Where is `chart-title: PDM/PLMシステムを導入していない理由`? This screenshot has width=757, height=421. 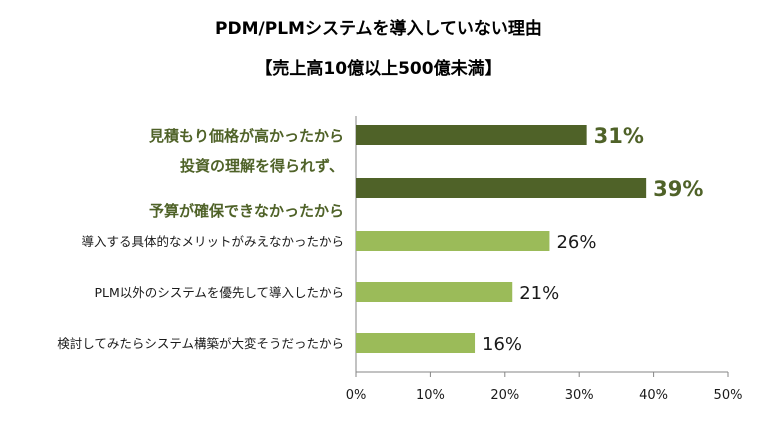
chart-title: PDM/PLMシステムを導入していない理由 is located at coordinates (378, 29).